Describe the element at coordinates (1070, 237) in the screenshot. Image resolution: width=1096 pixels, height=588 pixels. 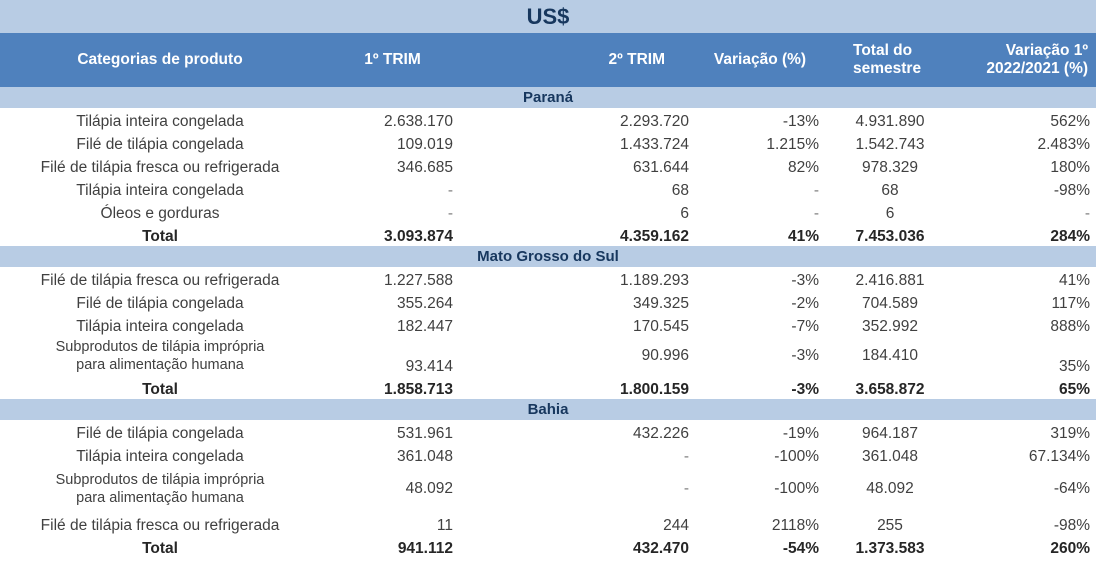
I see `cell-total-variacao-ano: 284%` at that location.